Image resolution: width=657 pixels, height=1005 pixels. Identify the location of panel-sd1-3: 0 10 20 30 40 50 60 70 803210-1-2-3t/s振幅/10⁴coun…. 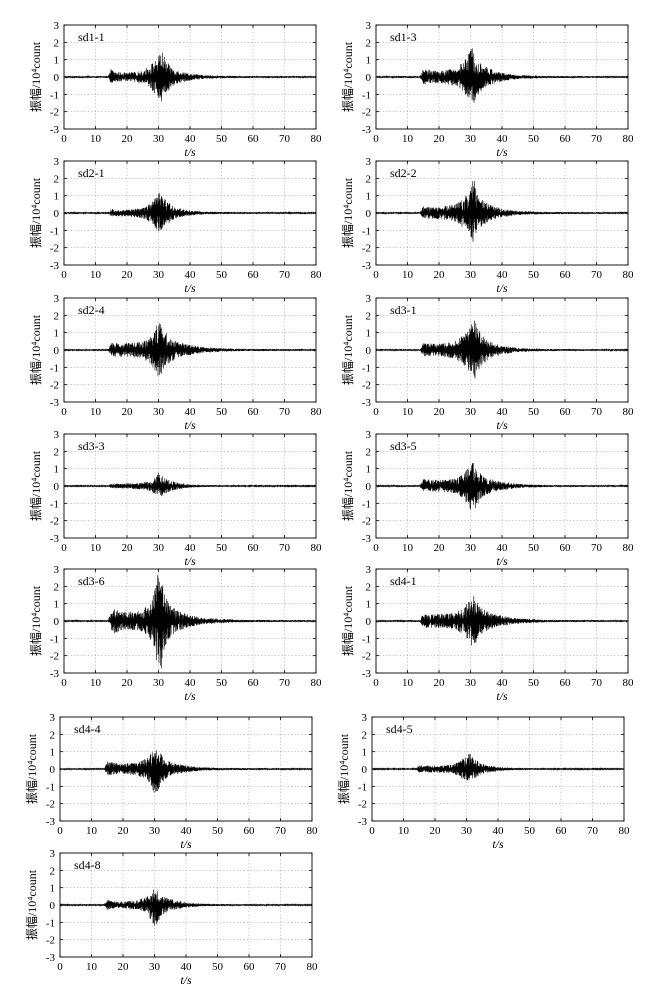
(487, 89).